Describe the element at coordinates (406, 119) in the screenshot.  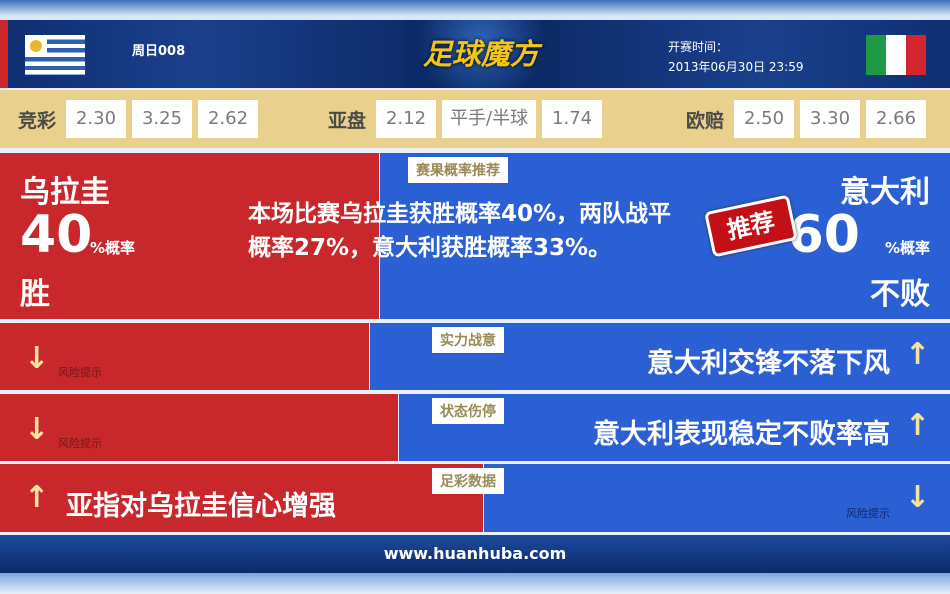
I see `odds-value: 2.12` at that location.